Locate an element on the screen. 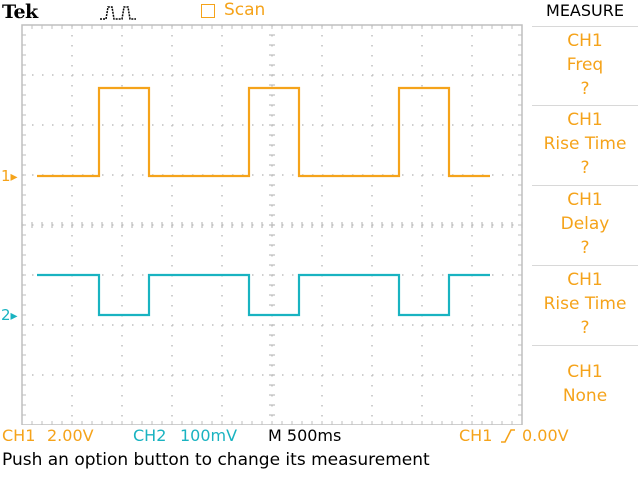  trigger-source: CH1 is located at coordinates (476, 435).